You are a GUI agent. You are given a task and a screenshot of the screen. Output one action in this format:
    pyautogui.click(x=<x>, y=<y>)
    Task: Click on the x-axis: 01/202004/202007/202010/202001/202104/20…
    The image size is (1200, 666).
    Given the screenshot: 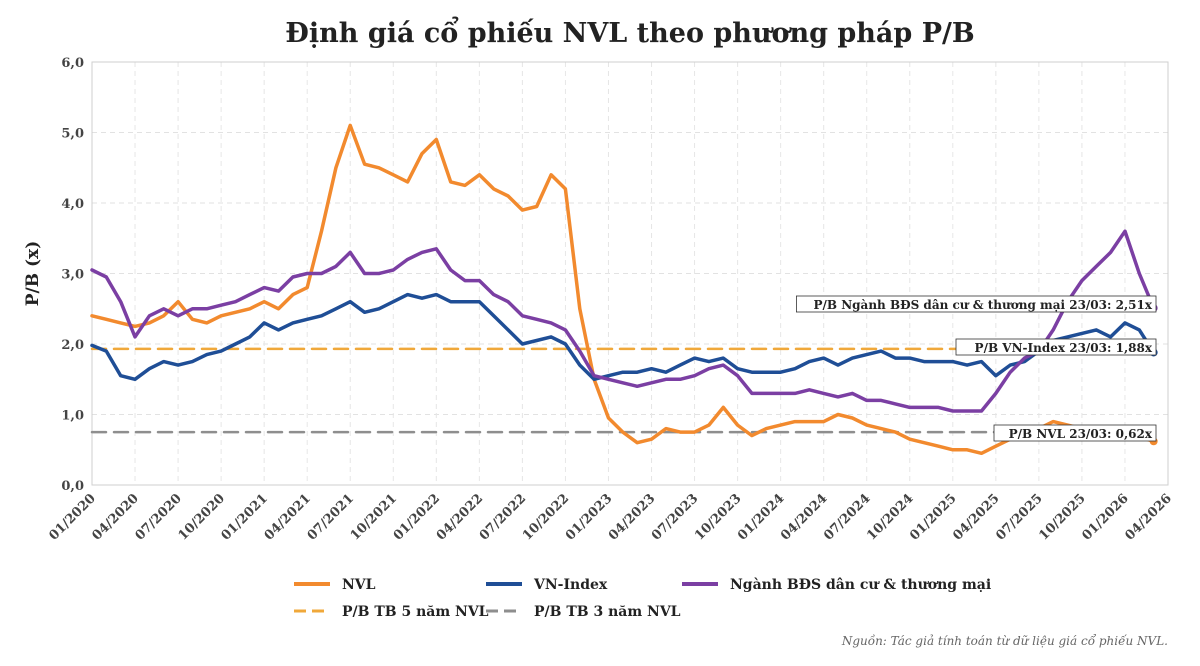 What is the action you would take?
    pyautogui.click(x=610, y=517)
    